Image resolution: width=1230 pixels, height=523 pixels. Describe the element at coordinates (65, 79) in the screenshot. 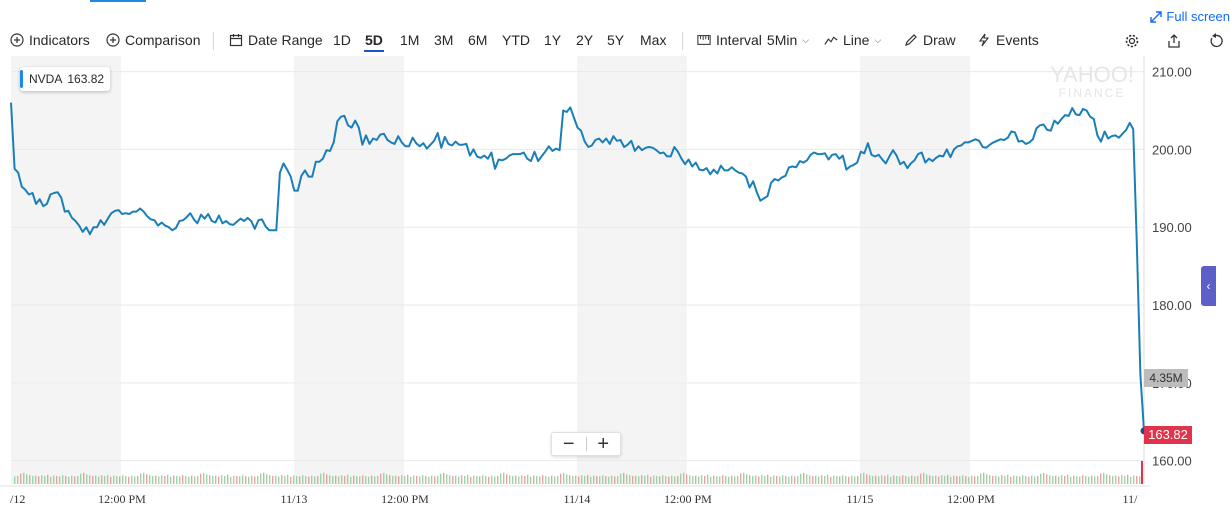

I see `series-legend: NVDA 163.82` at that location.